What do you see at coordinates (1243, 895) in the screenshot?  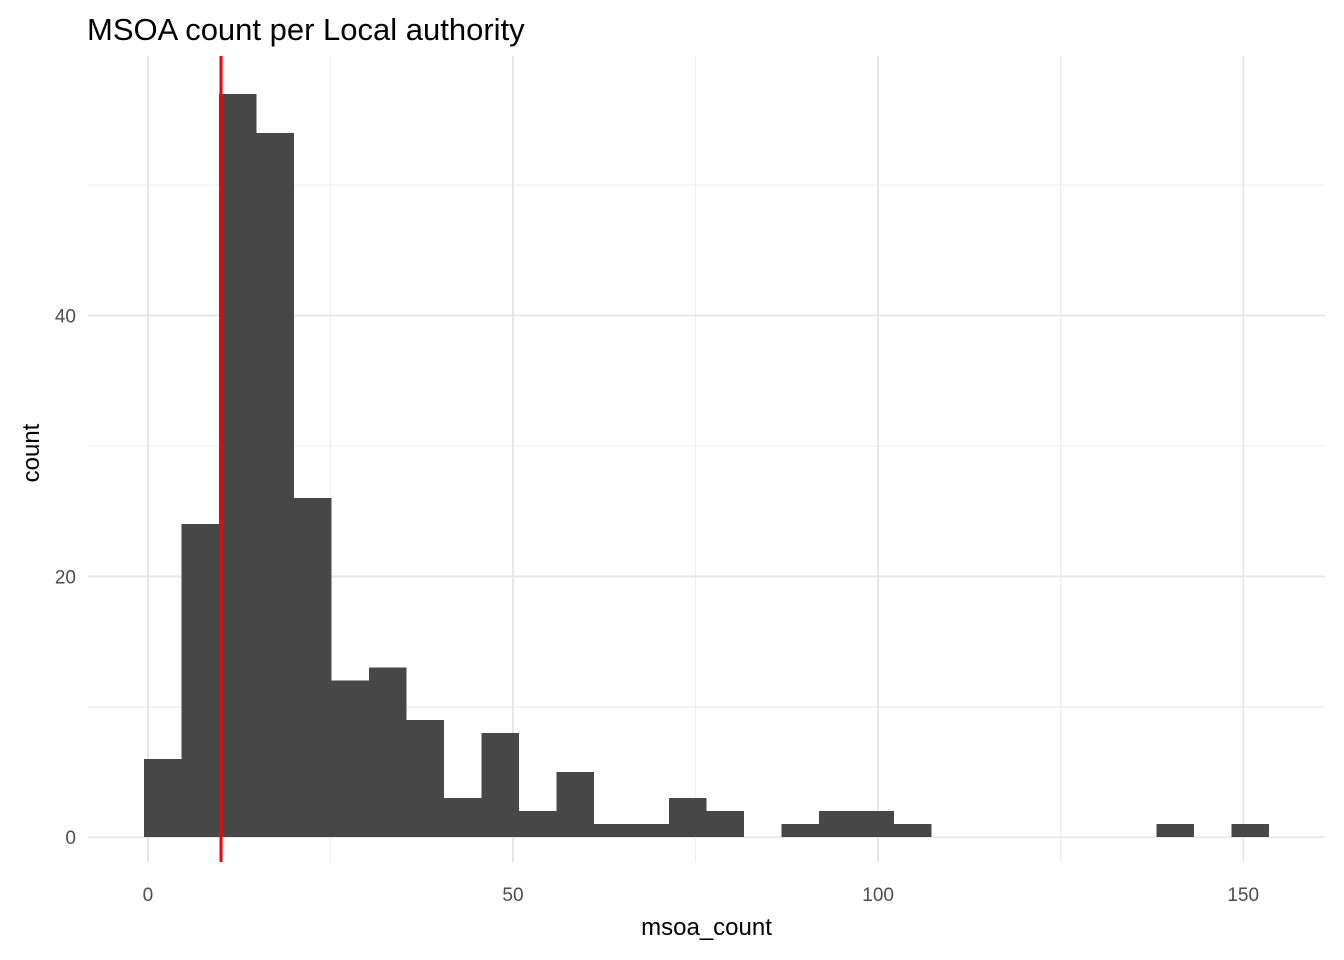 I see `x-tick-label: 150` at bounding box center [1243, 895].